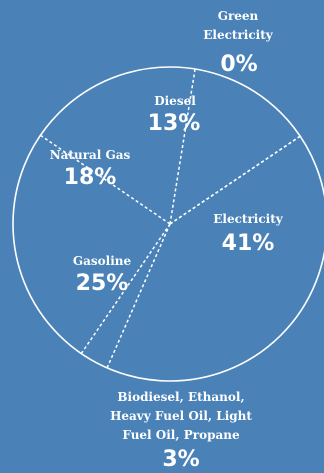 This screenshot has width=324, height=473. What do you see at coordinates (238, 16) in the screenshot?
I see `label-green-electricity-line1: Green` at bounding box center [238, 16].